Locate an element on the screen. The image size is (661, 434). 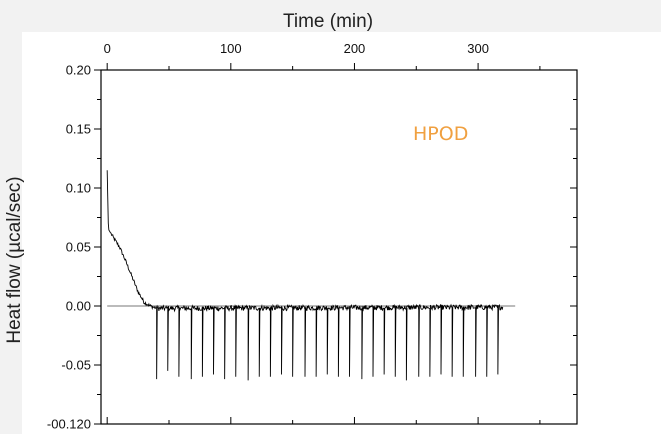
y-tick-label: 0.20 is located at coordinates (78, 70).